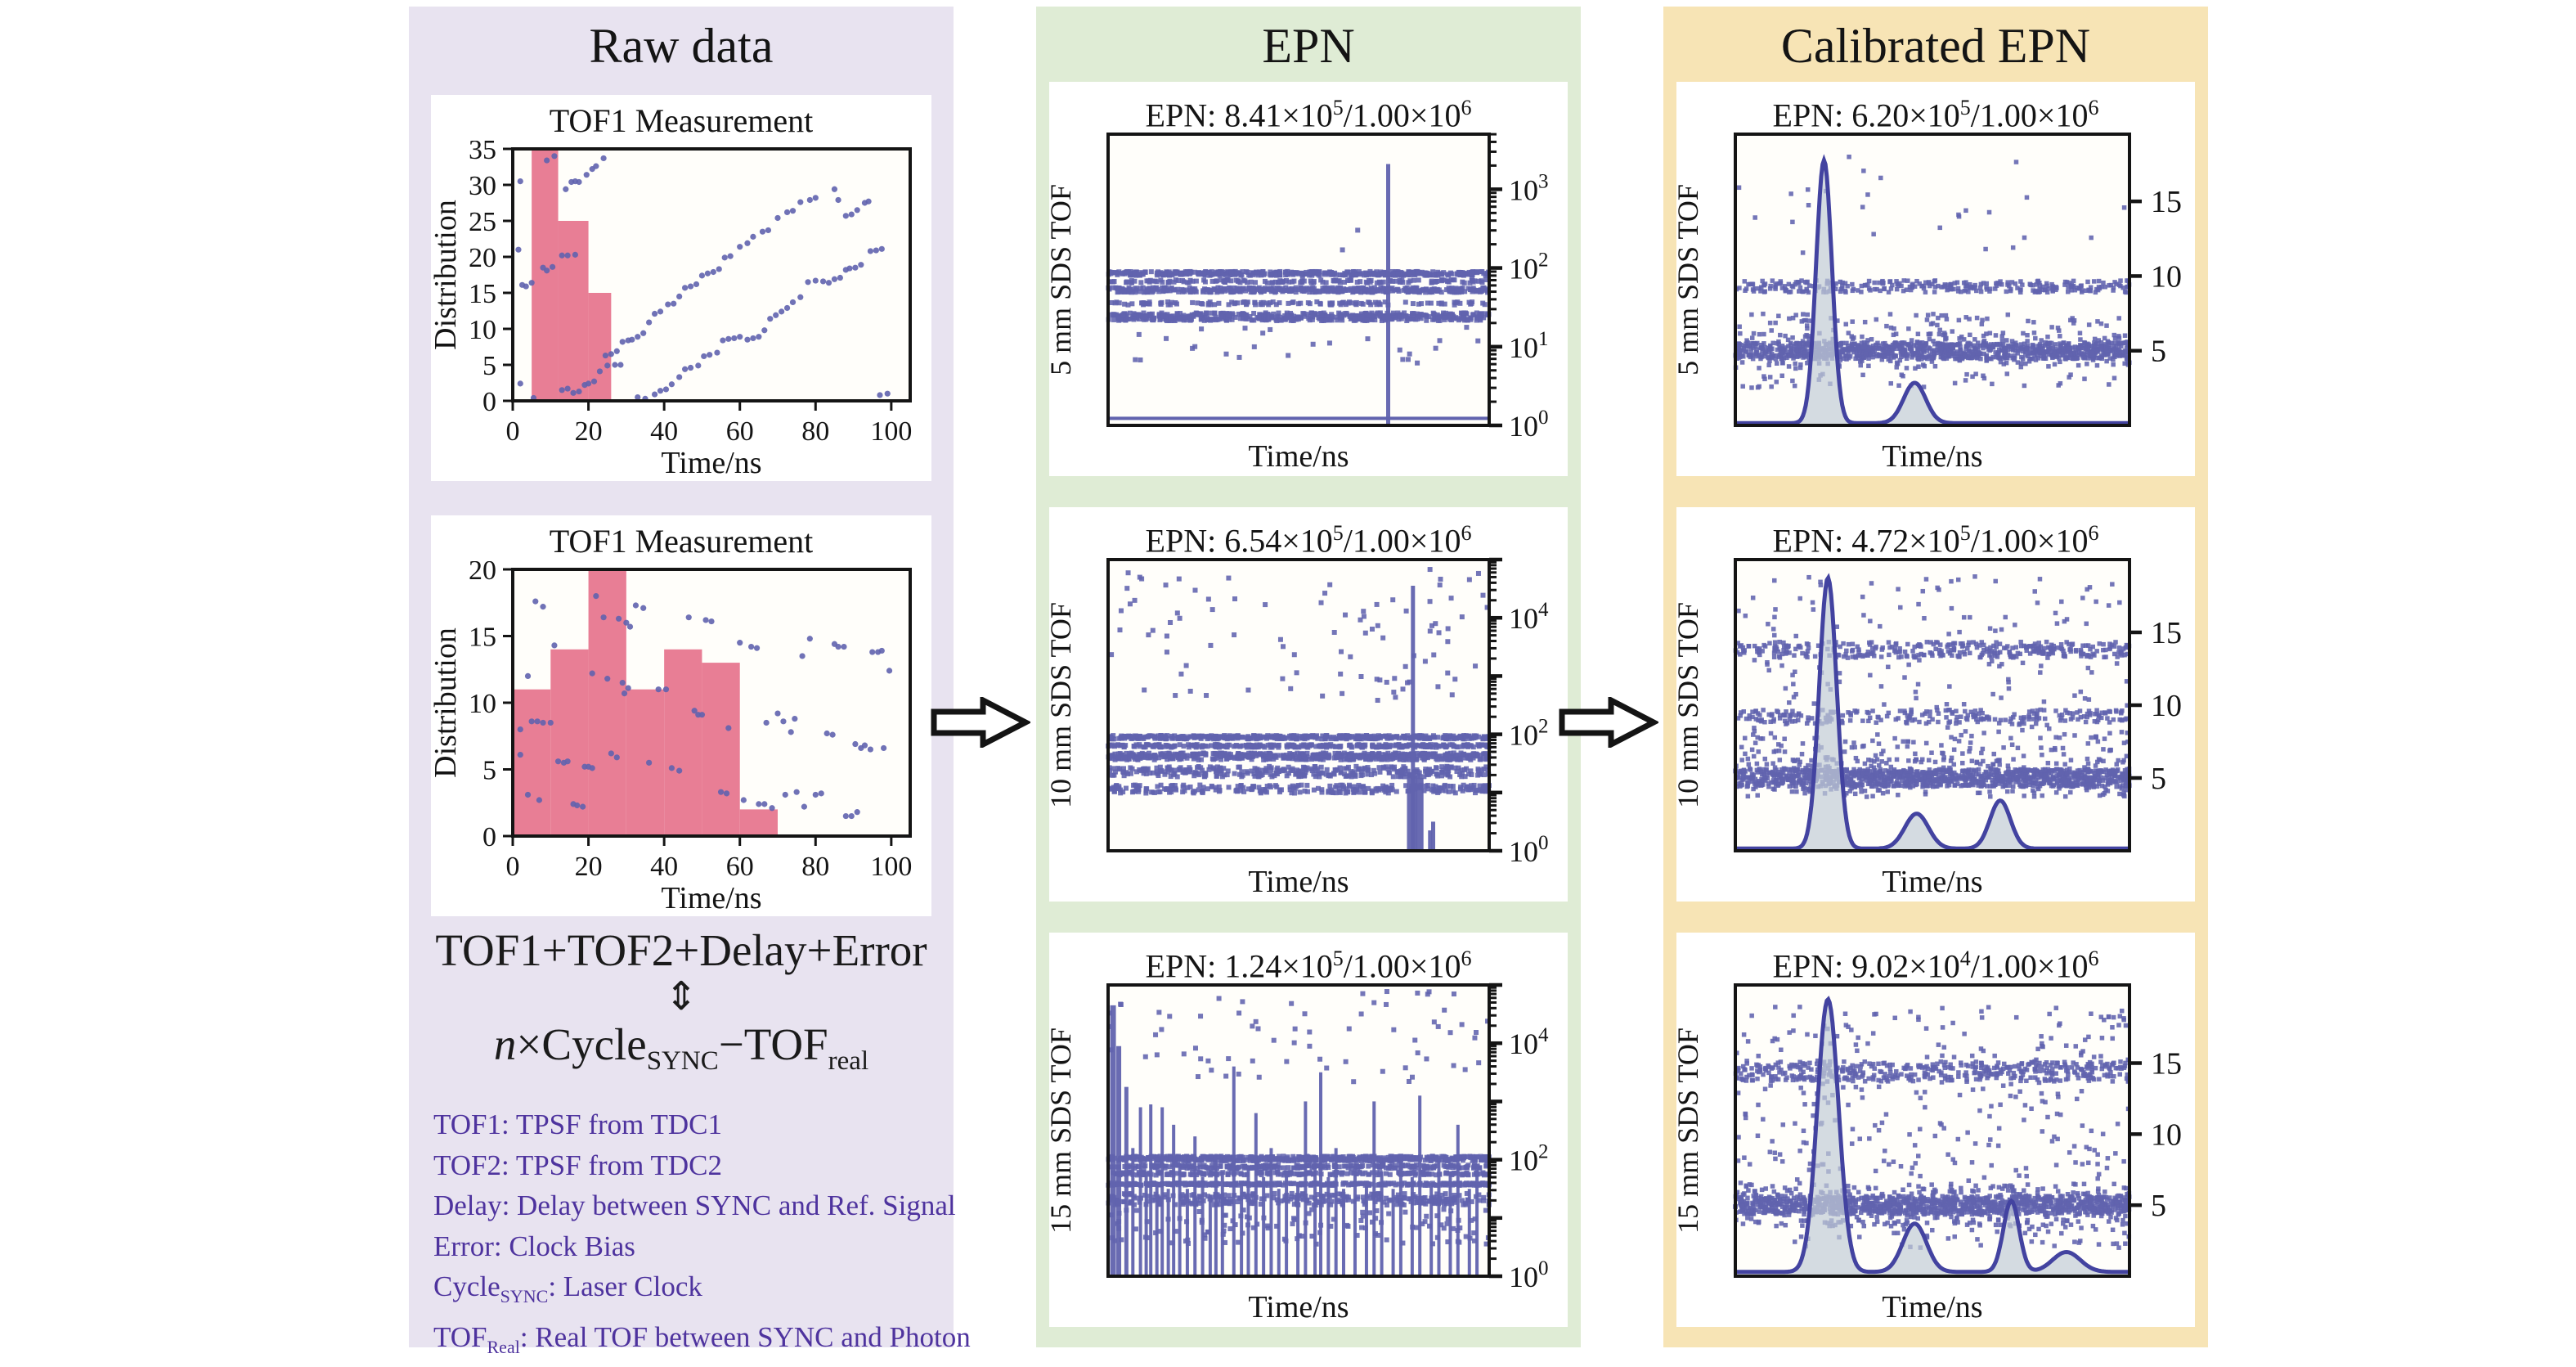 Image resolution: width=2576 pixels, height=1367 pixels. What do you see at coordinates (681, 40) in the screenshot?
I see `panel-raw-title: Raw data` at bounding box center [681, 40].